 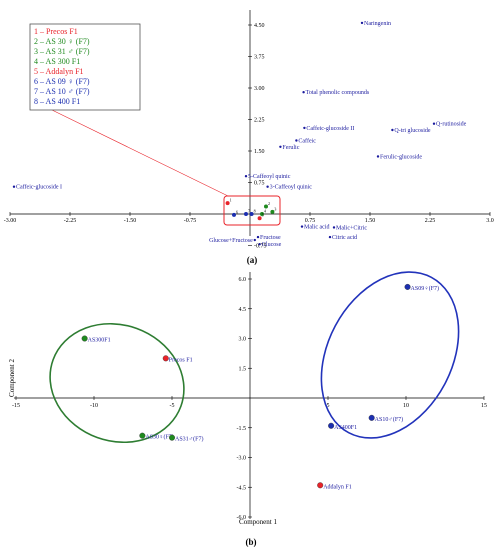 What do you see at coordinates (62, 41) in the screenshot?
I see `legend-item: 2 – AS 30 ♀ (F7)` at bounding box center [62, 41].